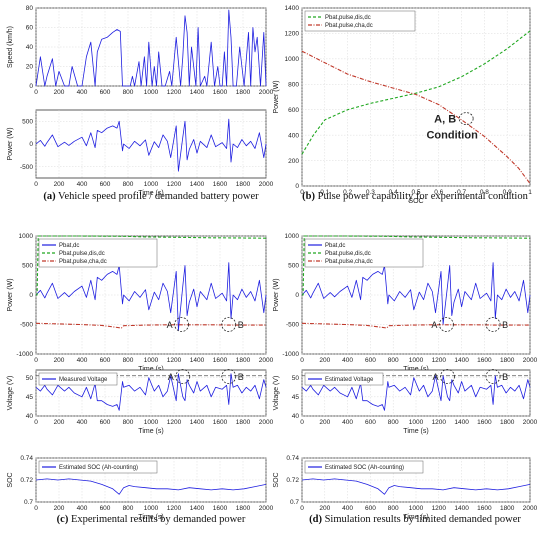 This screenshot has width=540, height=550. Describe the element at coordinates (26, 480) in the screenshot. I see `y-tick-label: 0.72` at that location.